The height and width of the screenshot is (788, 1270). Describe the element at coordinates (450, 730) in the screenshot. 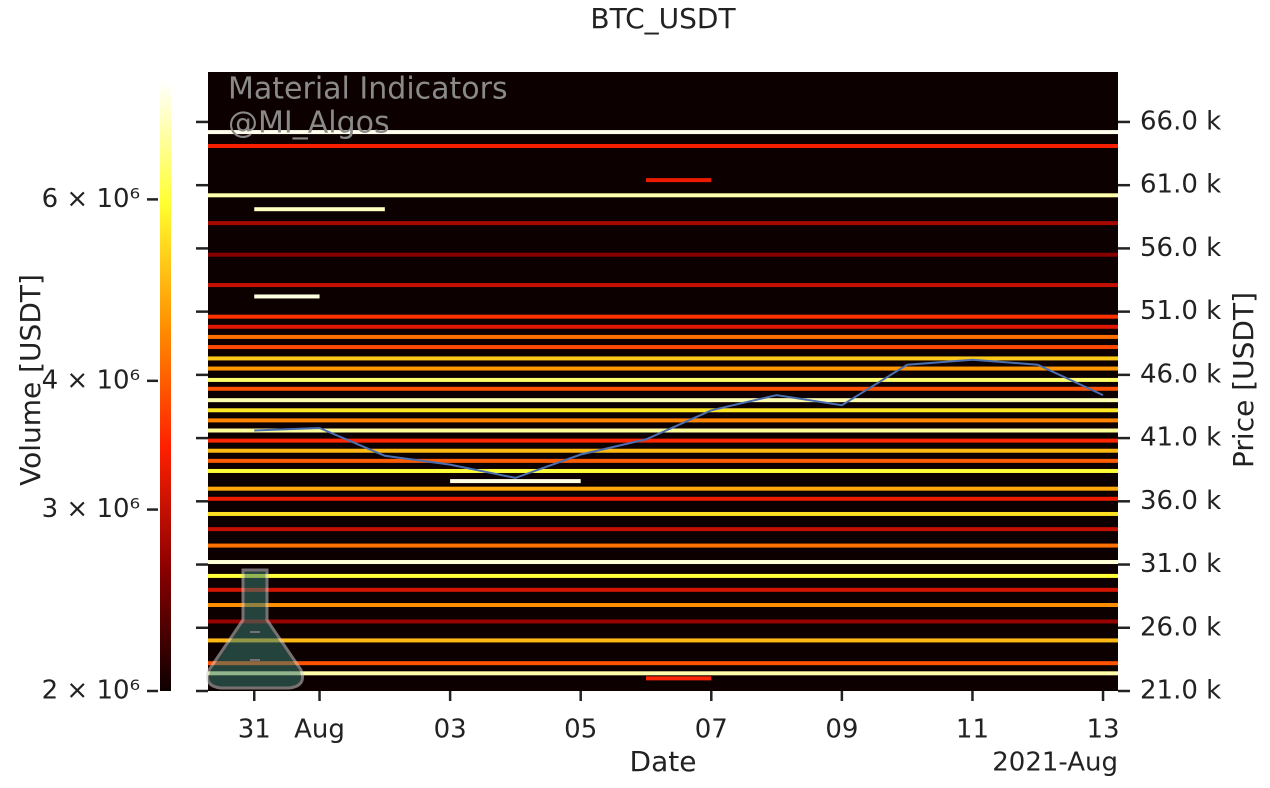

I see `x-tick-label: 03` at that location.